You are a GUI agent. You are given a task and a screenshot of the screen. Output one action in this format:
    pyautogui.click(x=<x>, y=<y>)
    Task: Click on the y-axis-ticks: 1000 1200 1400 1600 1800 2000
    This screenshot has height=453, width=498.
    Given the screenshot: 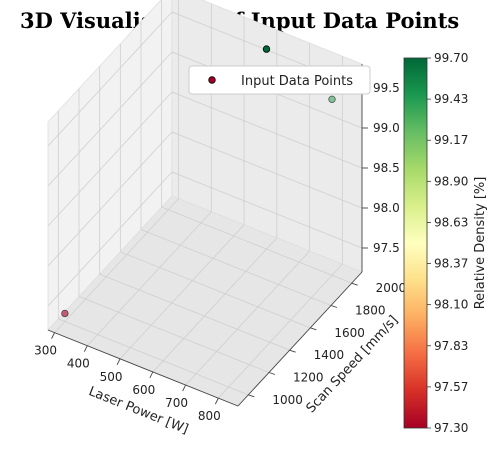 What is the action you would take?
    pyautogui.click(x=327, y=344)
    